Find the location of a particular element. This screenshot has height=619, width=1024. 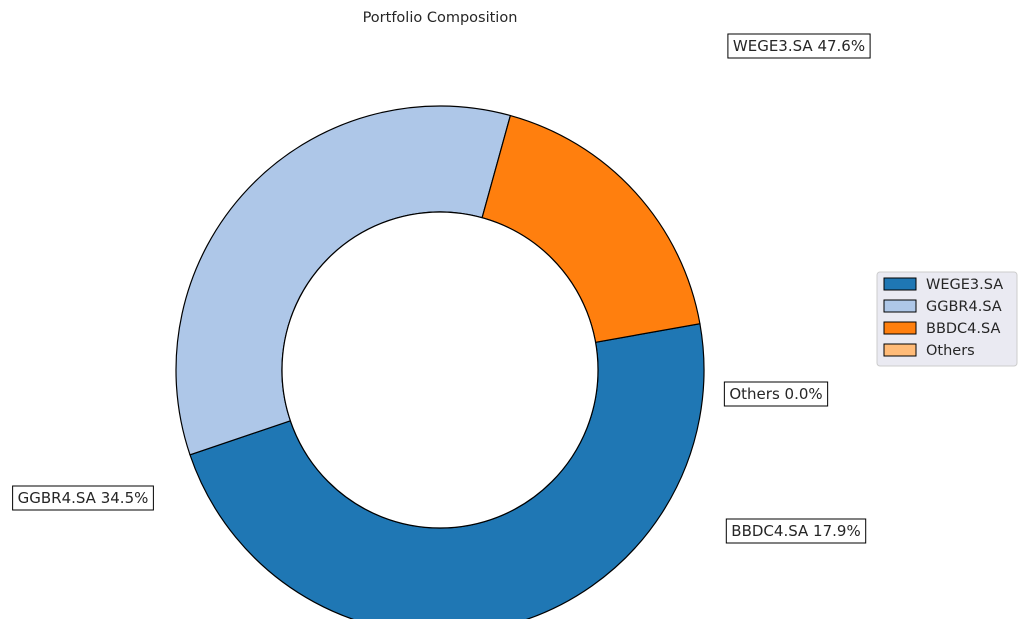

slice-label-ggbr4-sa: GGBR4.SA 34.5% is located at coordinates (83, 498).